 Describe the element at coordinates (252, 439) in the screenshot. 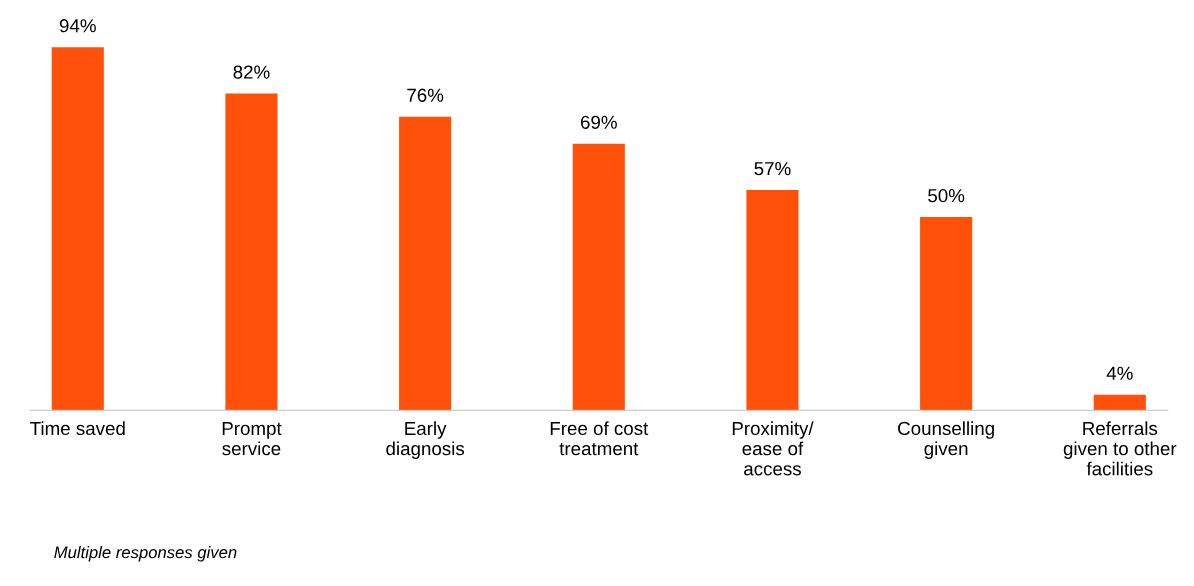

I see `x-tick-label: Prompt service` at that location.